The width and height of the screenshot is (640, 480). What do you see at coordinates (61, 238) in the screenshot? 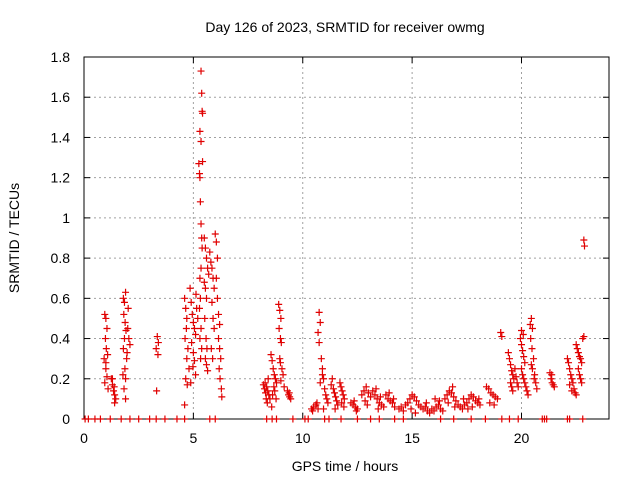
I see `y-tick-labels: 0 0.2 0.4 0.6 0.8 1 1.2 1.4 1.6 1.8` at bounding box center [61, 238].